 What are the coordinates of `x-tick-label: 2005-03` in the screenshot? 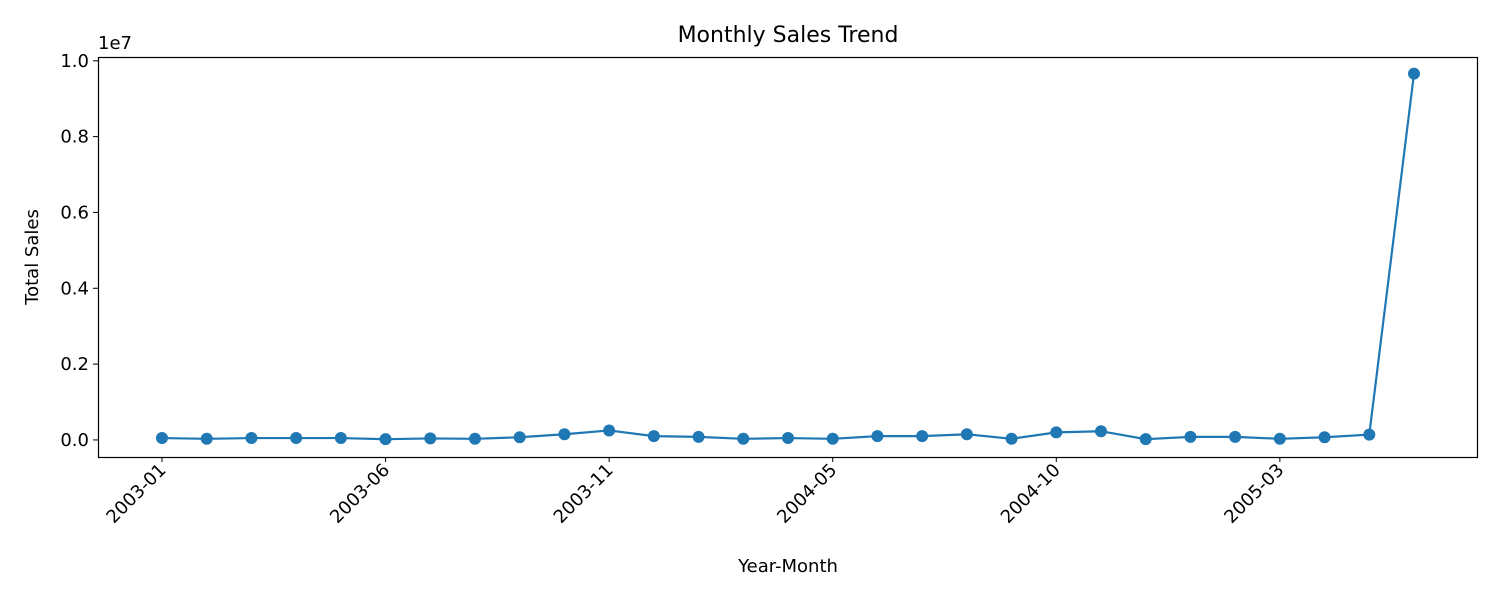 It's located at (1254, 494).